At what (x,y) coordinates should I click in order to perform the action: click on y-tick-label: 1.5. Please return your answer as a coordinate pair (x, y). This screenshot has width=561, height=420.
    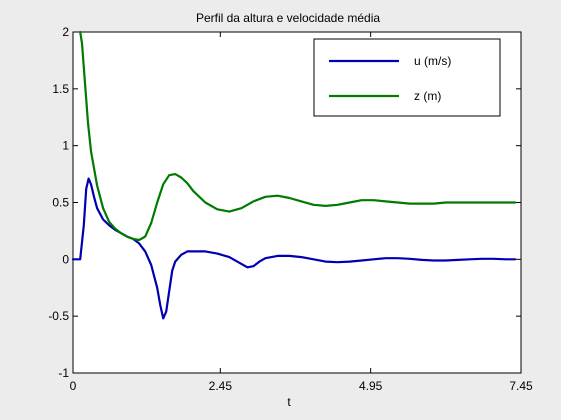
    Looking at the image, I should click on (60, 89).